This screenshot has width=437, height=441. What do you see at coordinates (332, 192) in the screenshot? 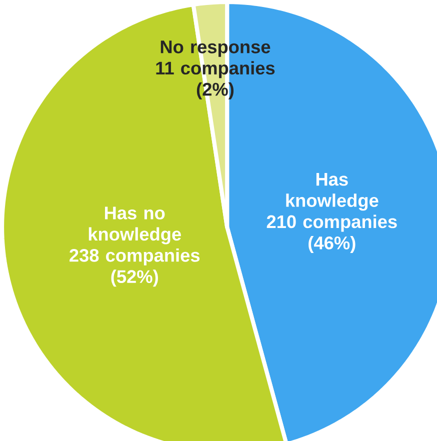
I see `slice-label: Has knowledge` at bounding box center [332, 192].